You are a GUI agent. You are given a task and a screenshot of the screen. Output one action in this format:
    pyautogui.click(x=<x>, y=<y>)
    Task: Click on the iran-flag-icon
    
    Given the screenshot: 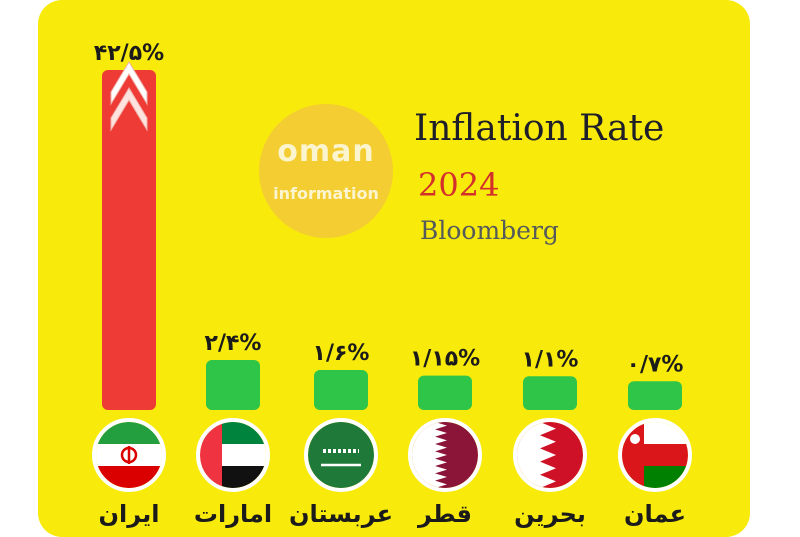 What is the action you would take?
    pyautogui.click(x=129, y=455)
    